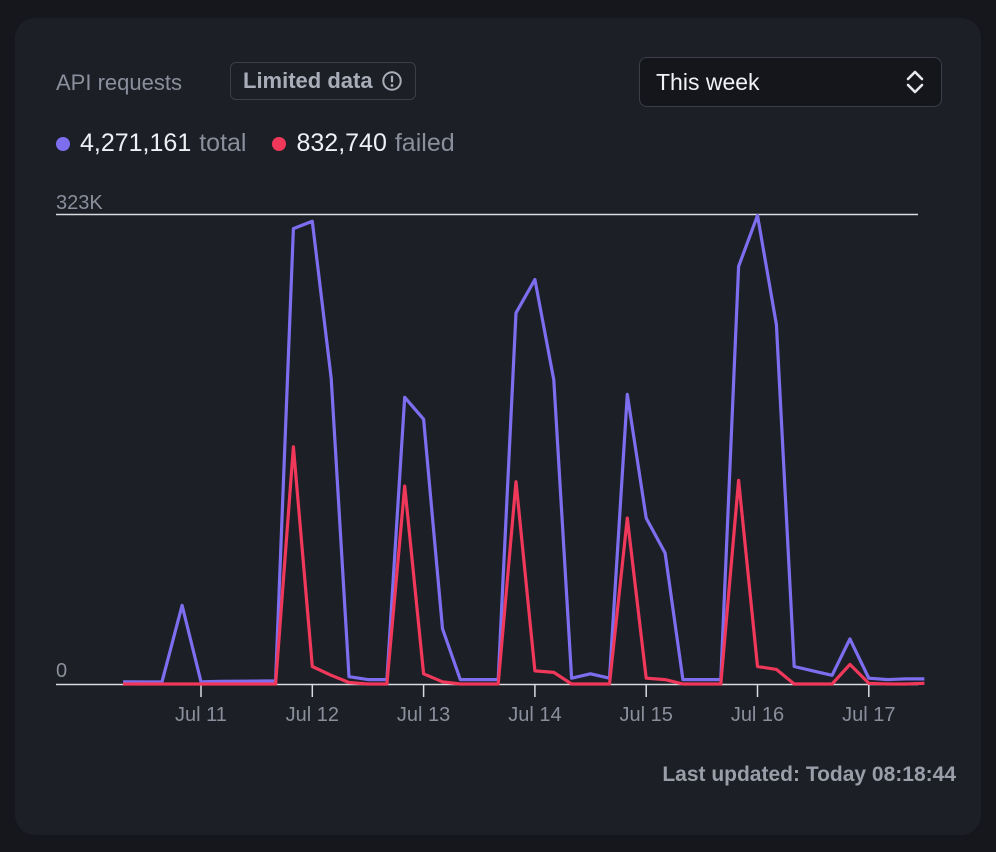  Describe the element at coordinates (790, 82) in the screenshot. I see `time-range-select: This week` at that location.